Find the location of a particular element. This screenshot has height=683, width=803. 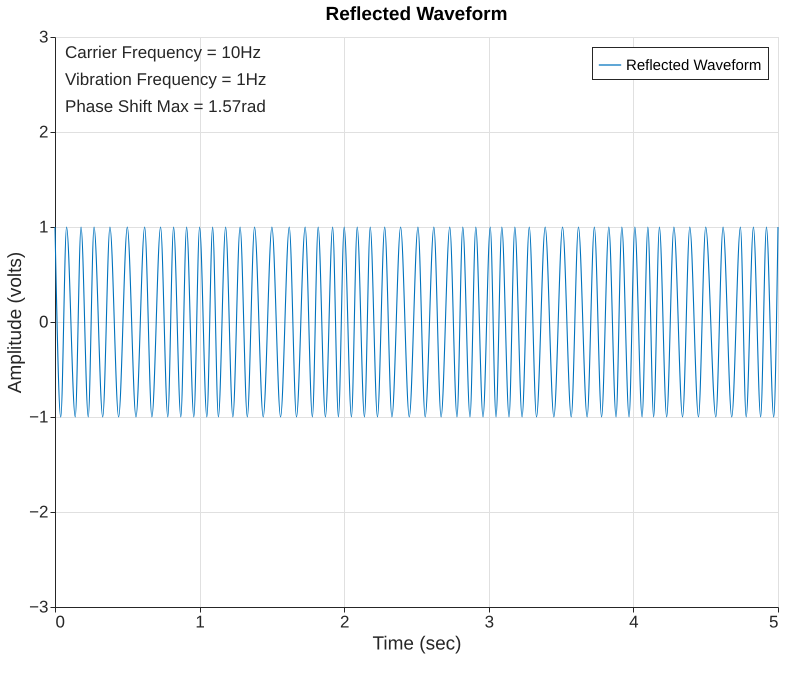

x-axis-title: Time (sec) is located at coordinates (417, 644).